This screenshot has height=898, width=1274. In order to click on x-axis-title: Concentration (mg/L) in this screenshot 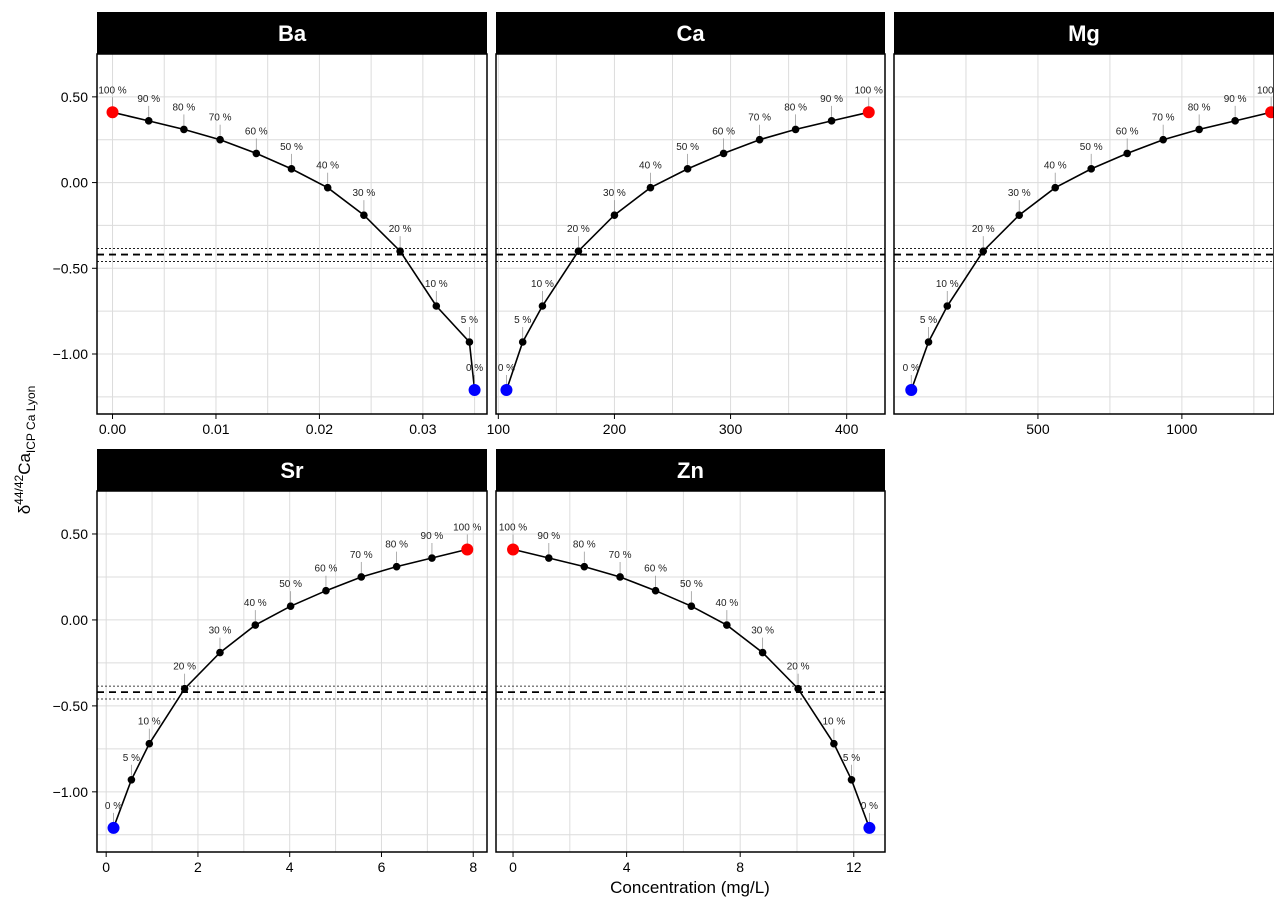, I will do `click(690, 887)`.